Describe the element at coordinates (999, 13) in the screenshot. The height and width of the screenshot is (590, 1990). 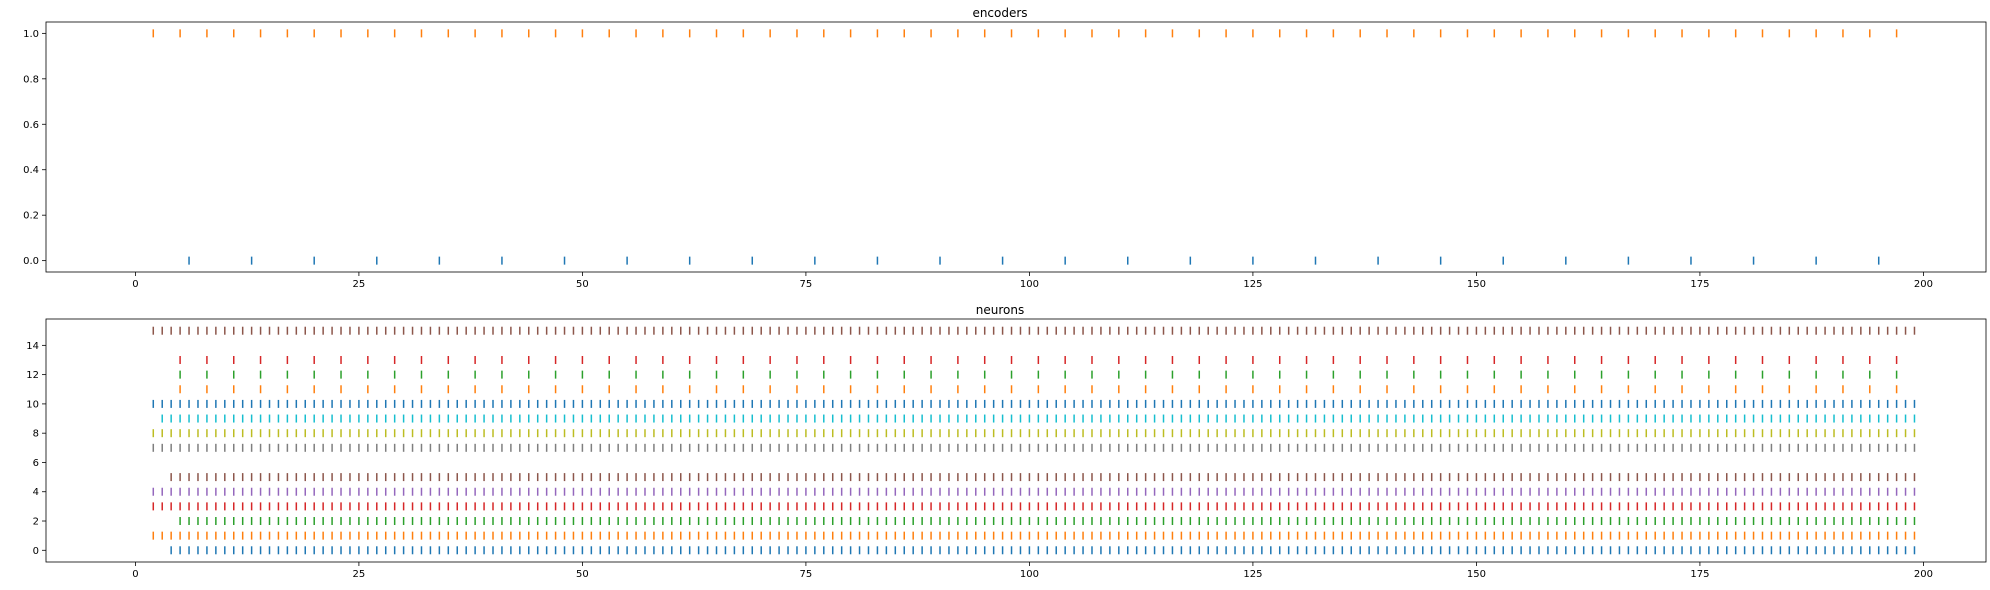
I see `chart-title: encoders` at that location.